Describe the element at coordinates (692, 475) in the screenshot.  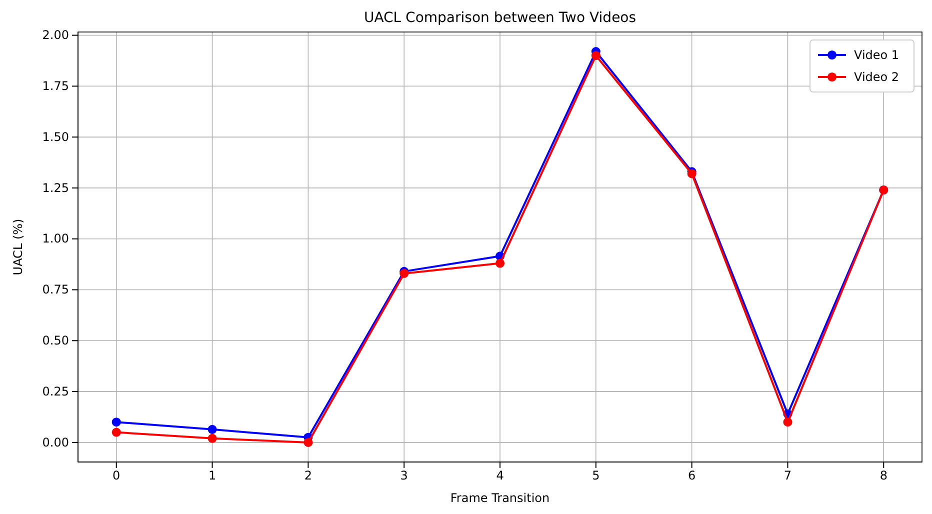
I see `x-tick-label: 6` at that location.